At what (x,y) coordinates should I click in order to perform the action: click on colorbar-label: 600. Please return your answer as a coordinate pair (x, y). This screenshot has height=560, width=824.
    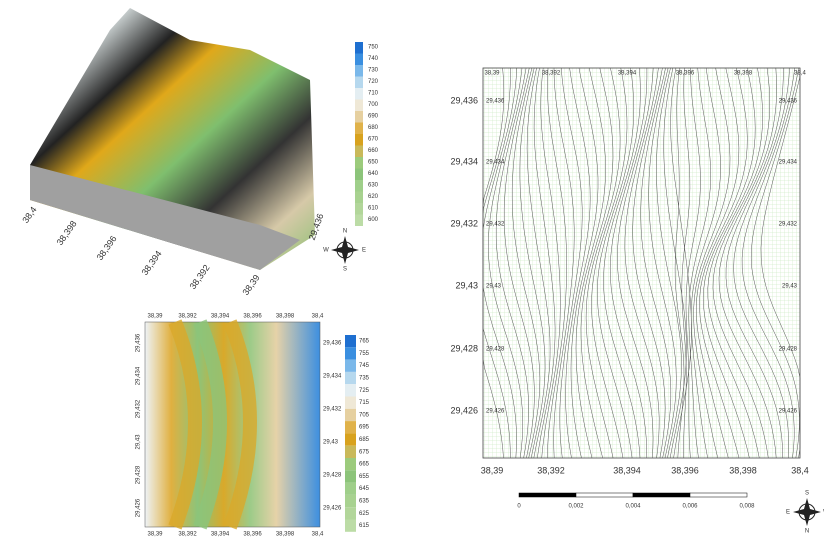
    Looking at the image, I should click on (373, 220).